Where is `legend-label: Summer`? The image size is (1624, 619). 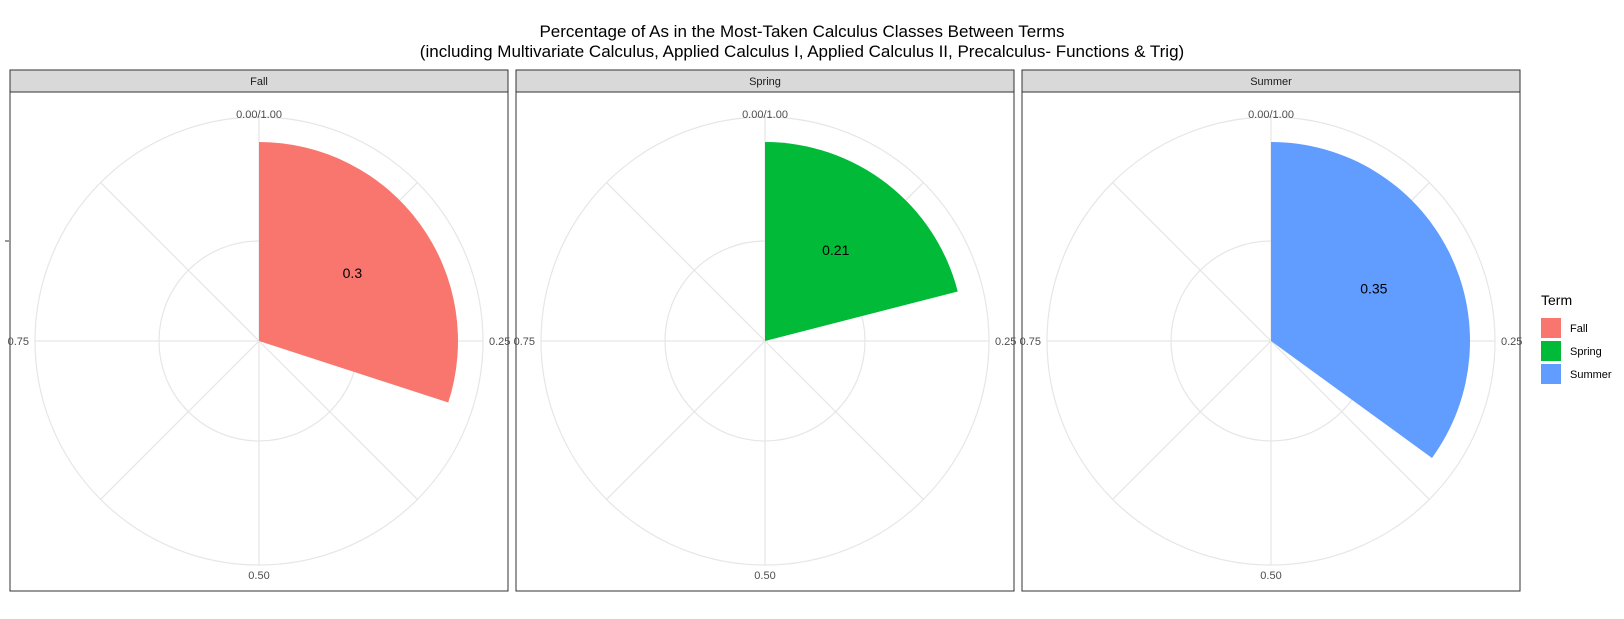
legend-label: Summer is located at coordinates (1591, 375).